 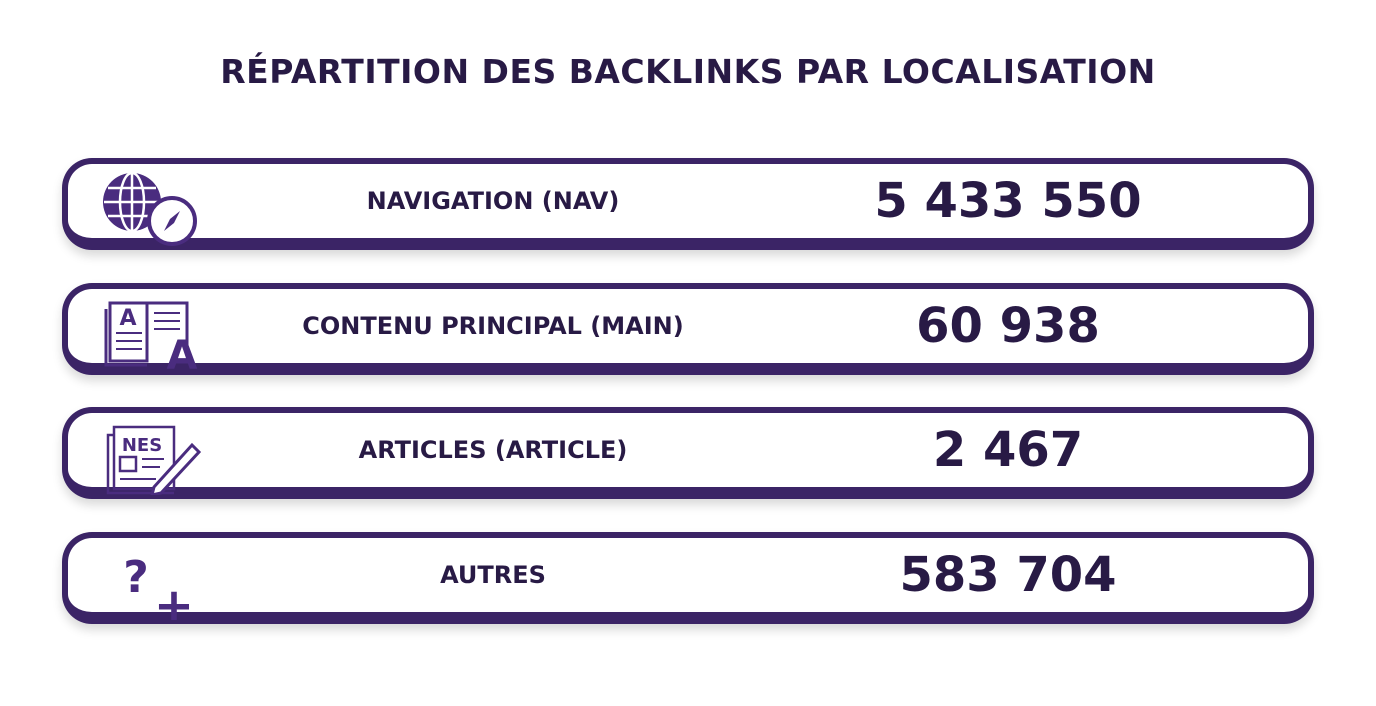 I want to click on row-label: AUTRES, so click(x=493, y=575).